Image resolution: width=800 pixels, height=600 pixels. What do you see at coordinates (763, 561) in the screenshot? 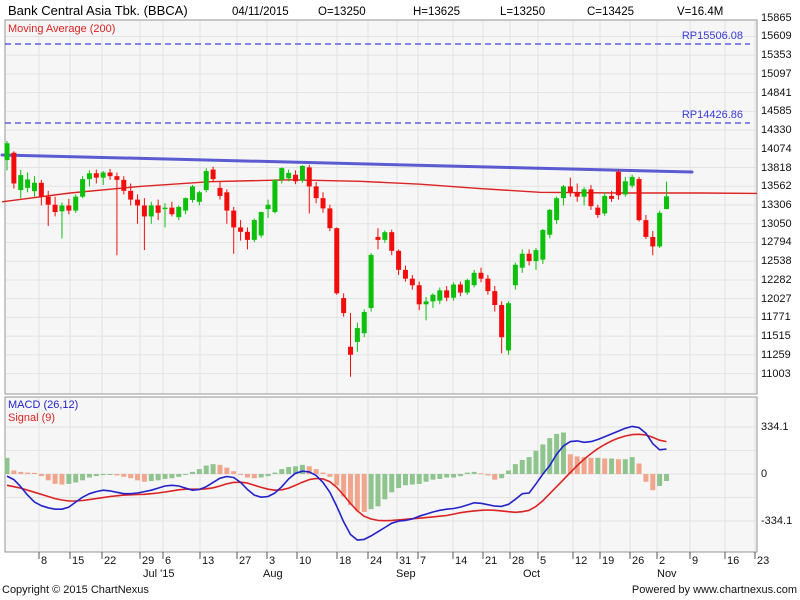
I see `x-axis-tick-label: 23` at bounding box center [763, 561].